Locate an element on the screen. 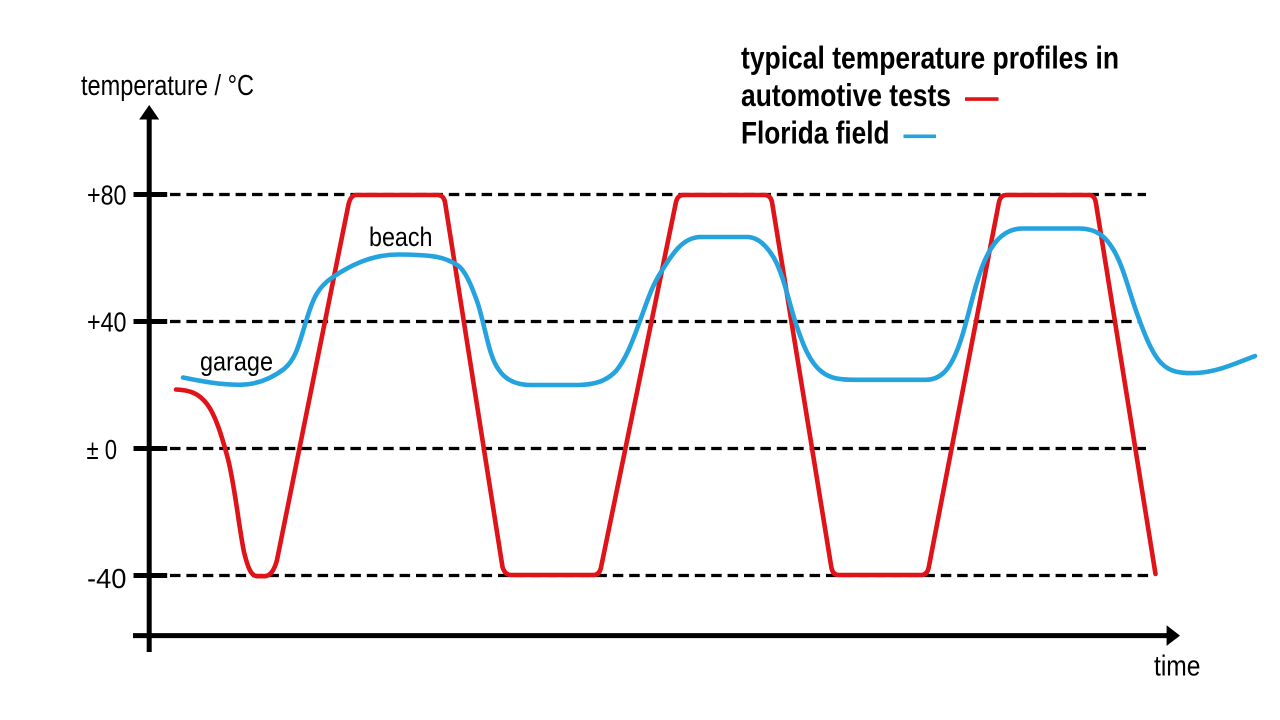 The width and height of the screenshot is (1280, 720). svg-text: +80 is located at coordinates (107, 194).